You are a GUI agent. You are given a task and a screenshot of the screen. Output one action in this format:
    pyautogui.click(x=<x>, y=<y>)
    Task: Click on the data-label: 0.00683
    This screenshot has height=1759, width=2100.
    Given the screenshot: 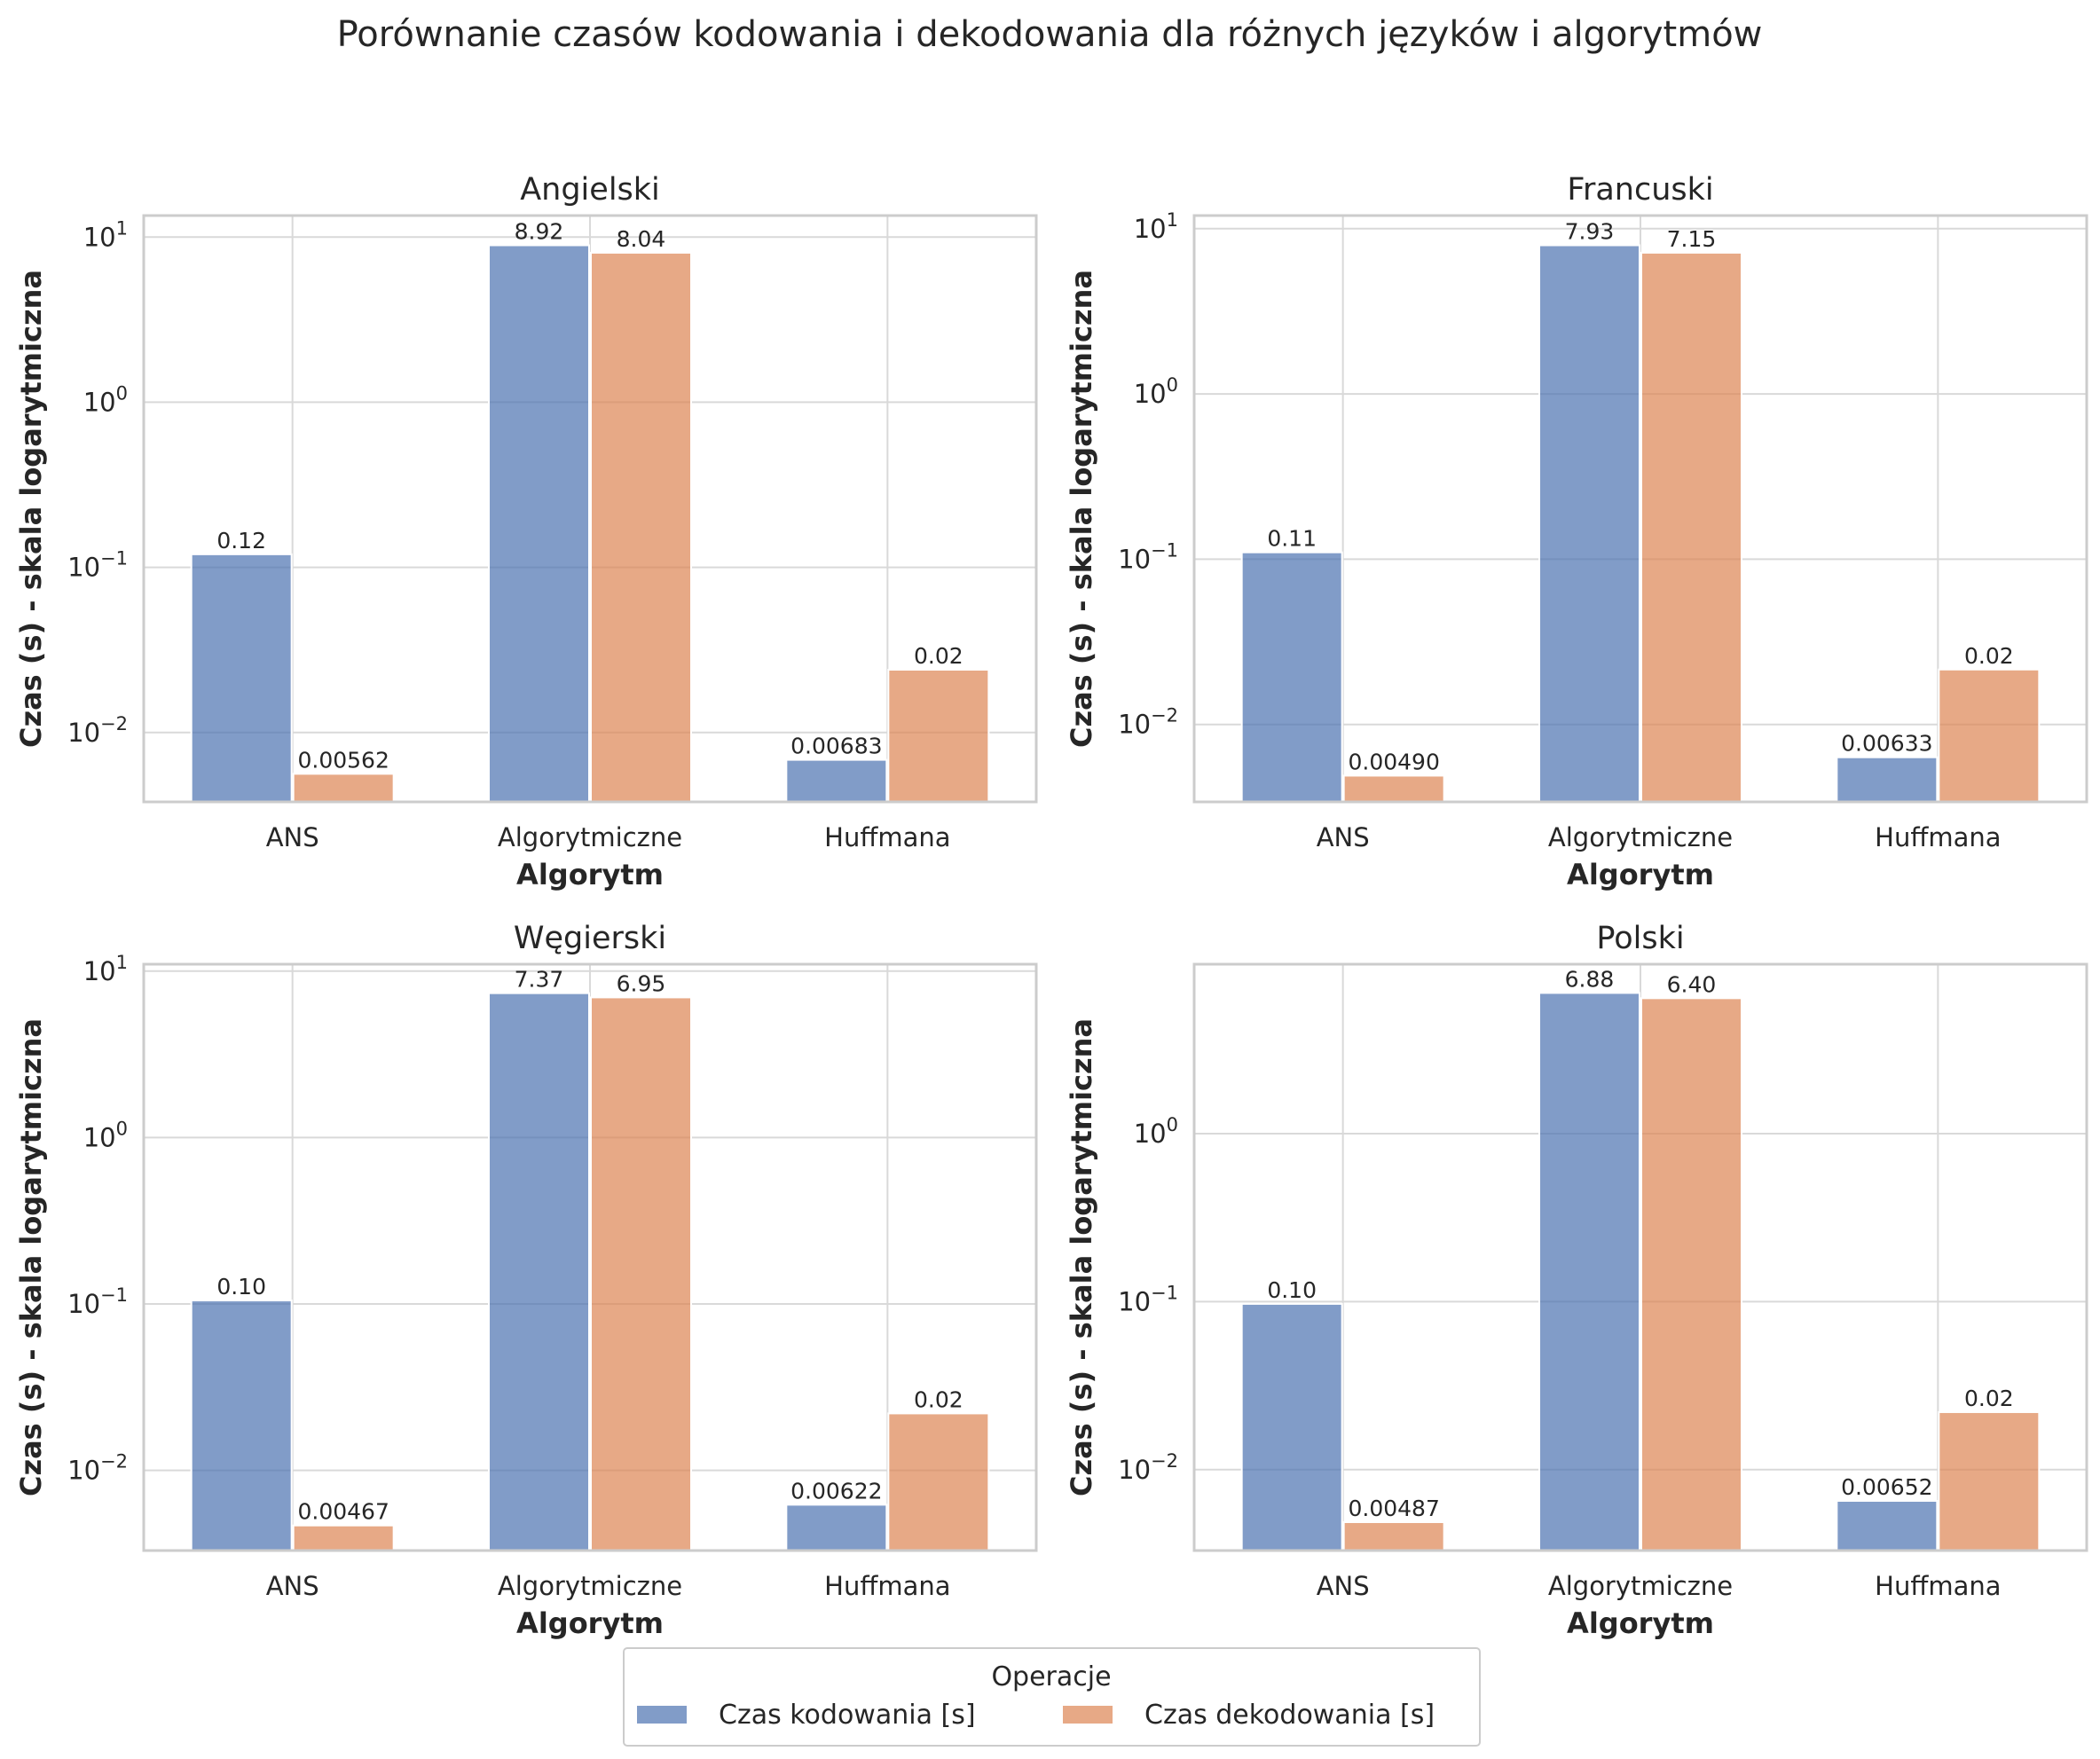 What is the action you would take?
    pyautogui.click(x=836, y=747)
    